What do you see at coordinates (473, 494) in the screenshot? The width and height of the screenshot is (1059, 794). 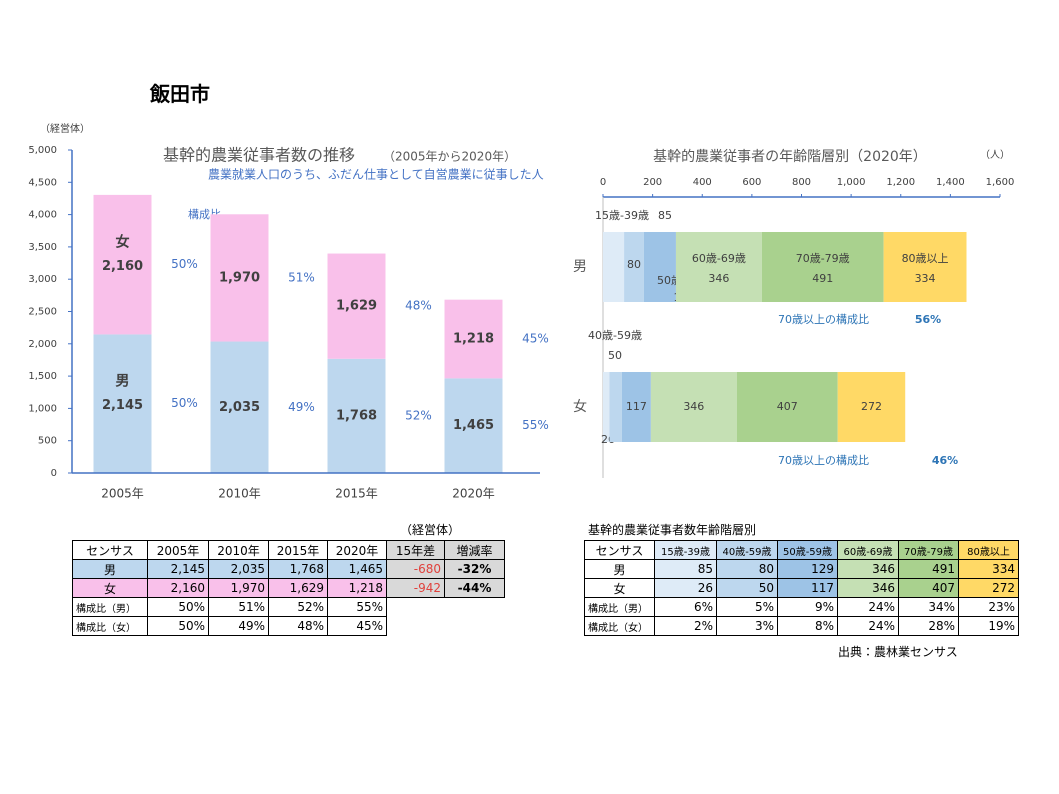 I see `x-tick-label: 2020年` at bounding box center [473, 494].